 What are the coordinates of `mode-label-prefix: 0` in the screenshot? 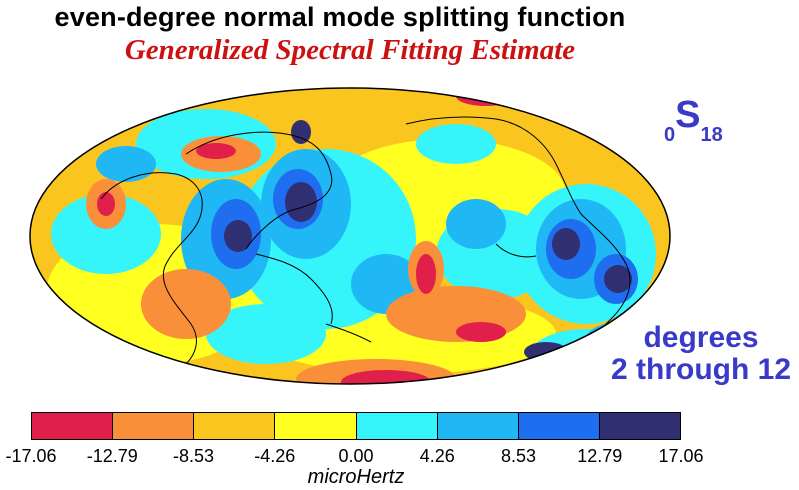 It's located at (670, 135).